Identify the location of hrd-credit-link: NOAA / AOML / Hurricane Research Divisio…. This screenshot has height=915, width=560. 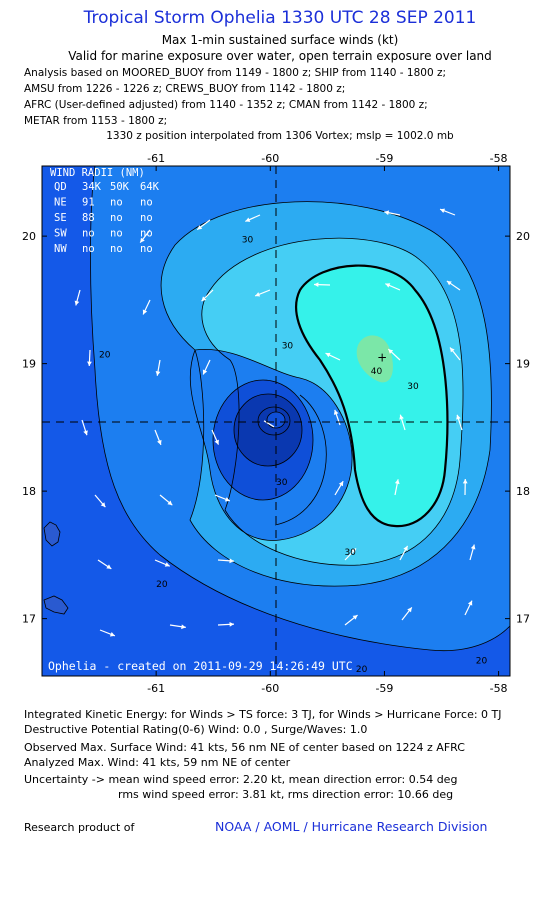
(351, 826).